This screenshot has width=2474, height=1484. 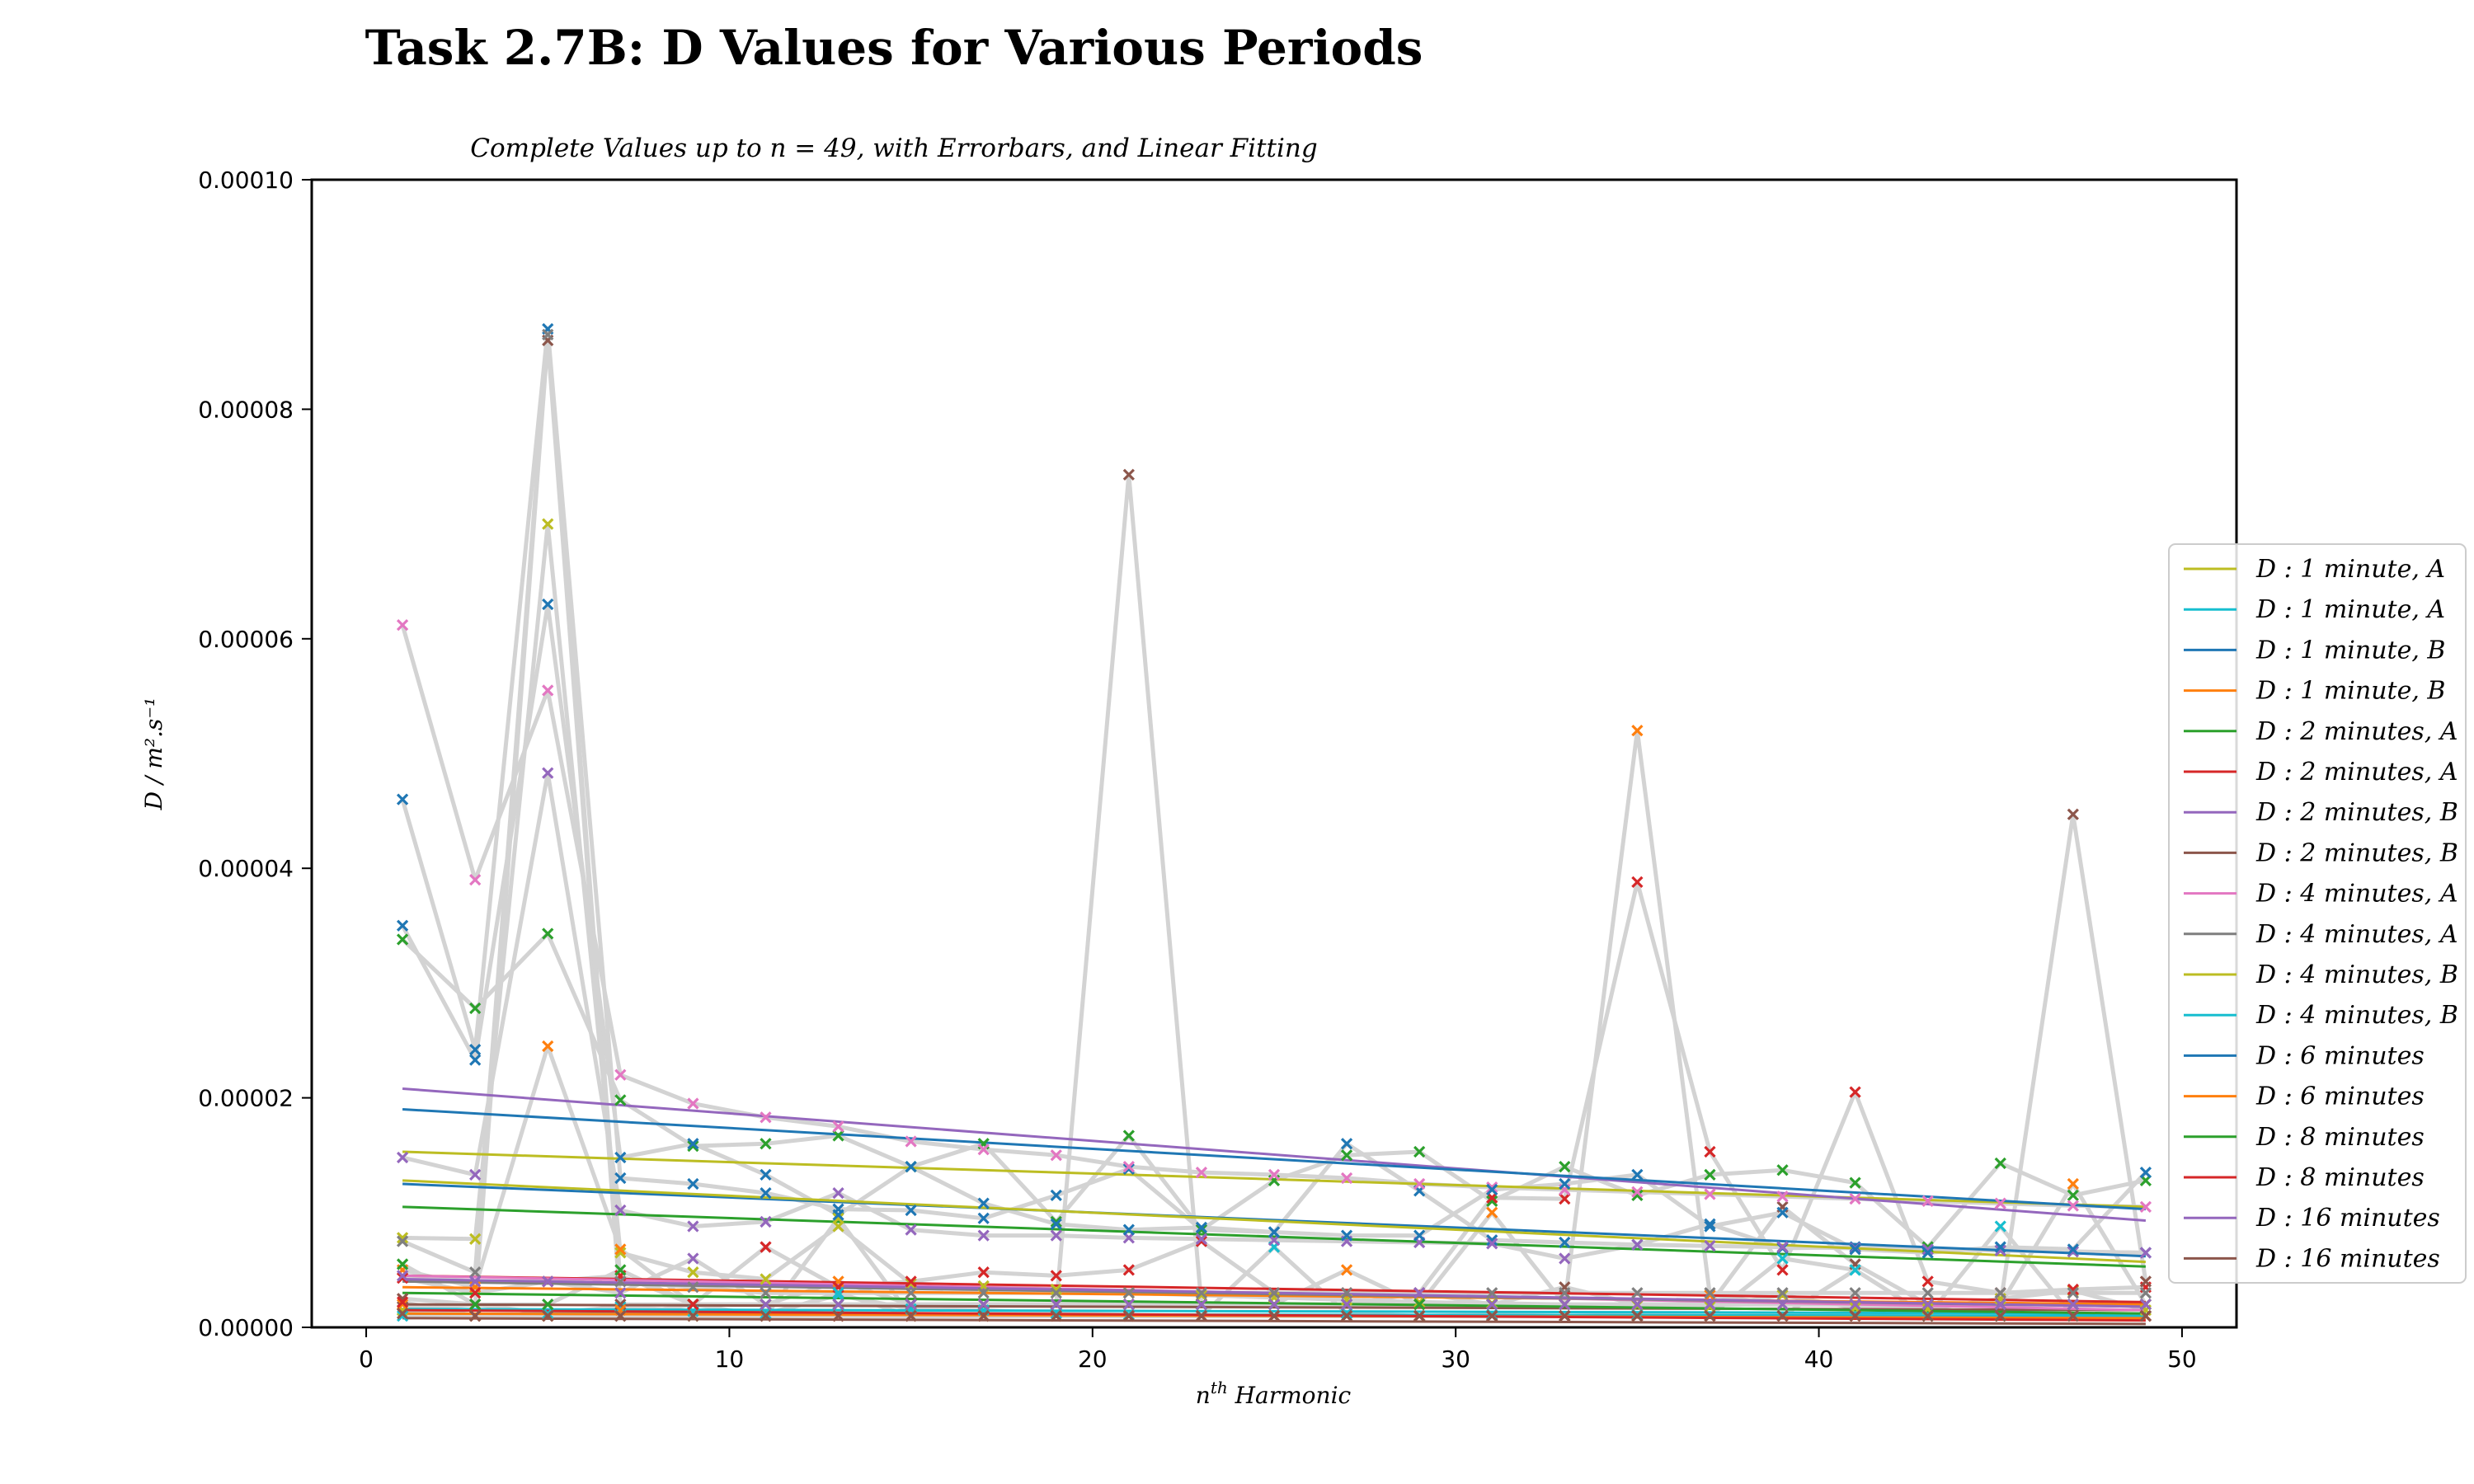 What do you see at coordinates (2340, 1137) in the screenshot?
I see `legend-label: D : 8 minutes` at bounding box center [2340, 1137].